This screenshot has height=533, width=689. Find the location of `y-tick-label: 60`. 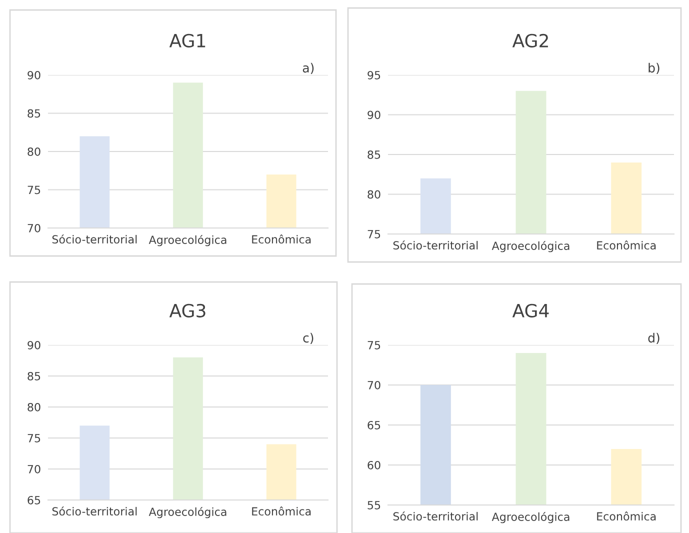

y-tick-label: 60 is located at coordinates (374, 465).